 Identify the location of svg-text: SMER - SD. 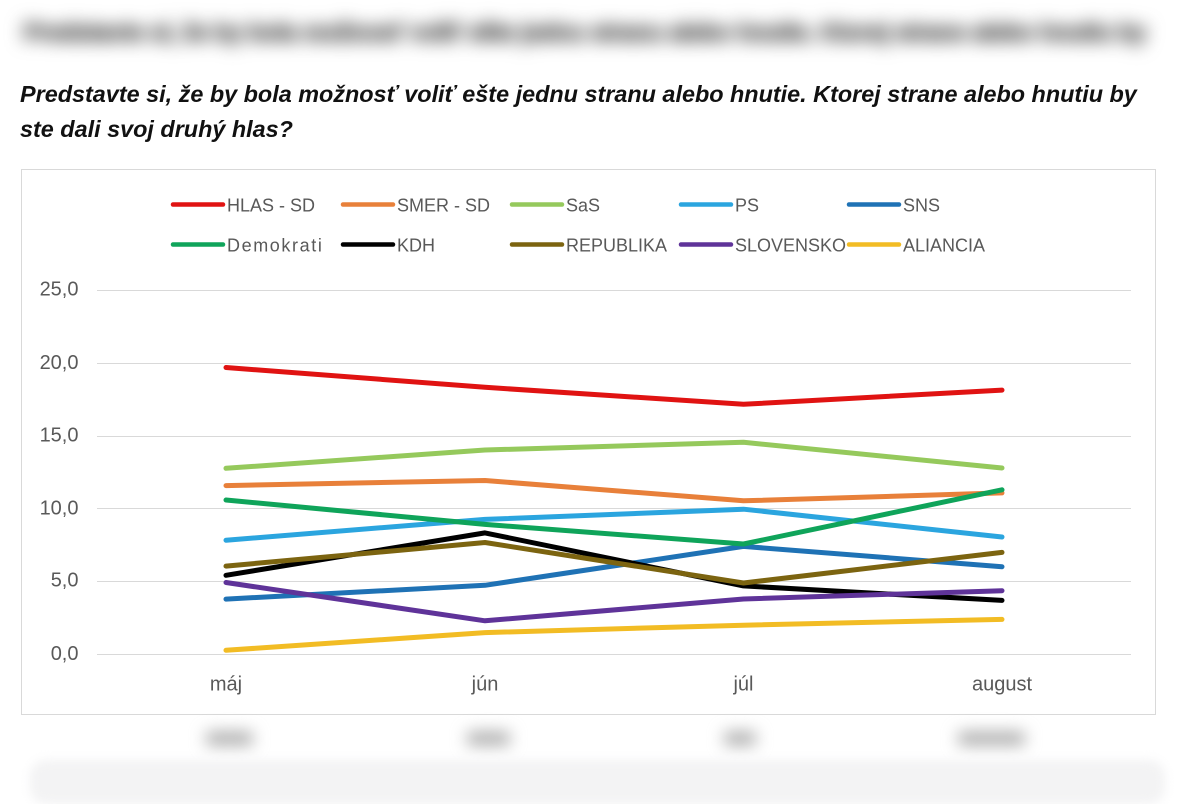
(443, 206).